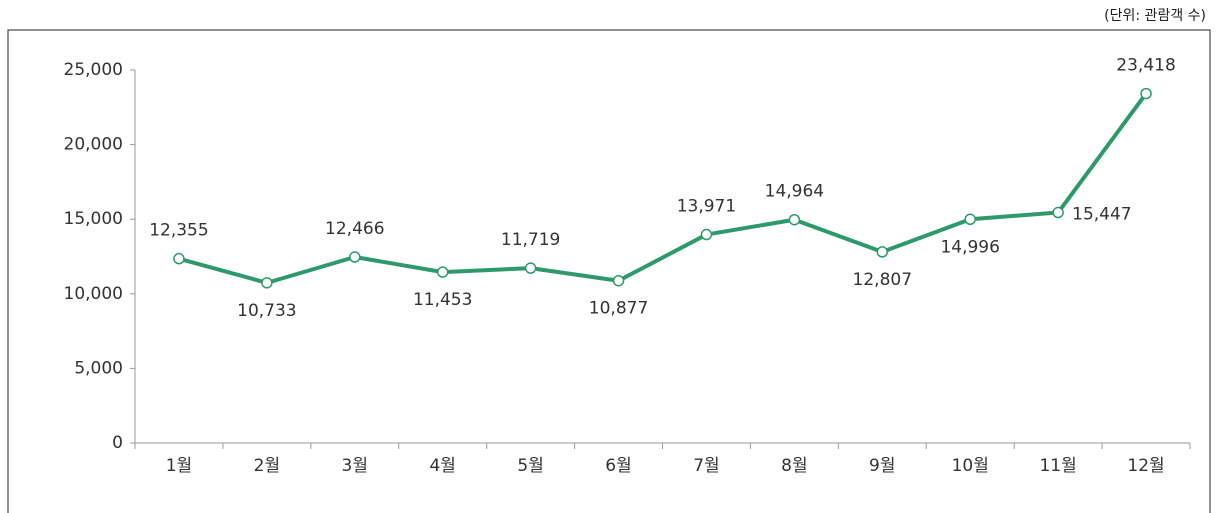 This screenshot has height=513, width=1217. What do you see at coordinates (970, 466) in the screenshot?
I see `x-tick-label: 10월` at bounding box center [970, 466].